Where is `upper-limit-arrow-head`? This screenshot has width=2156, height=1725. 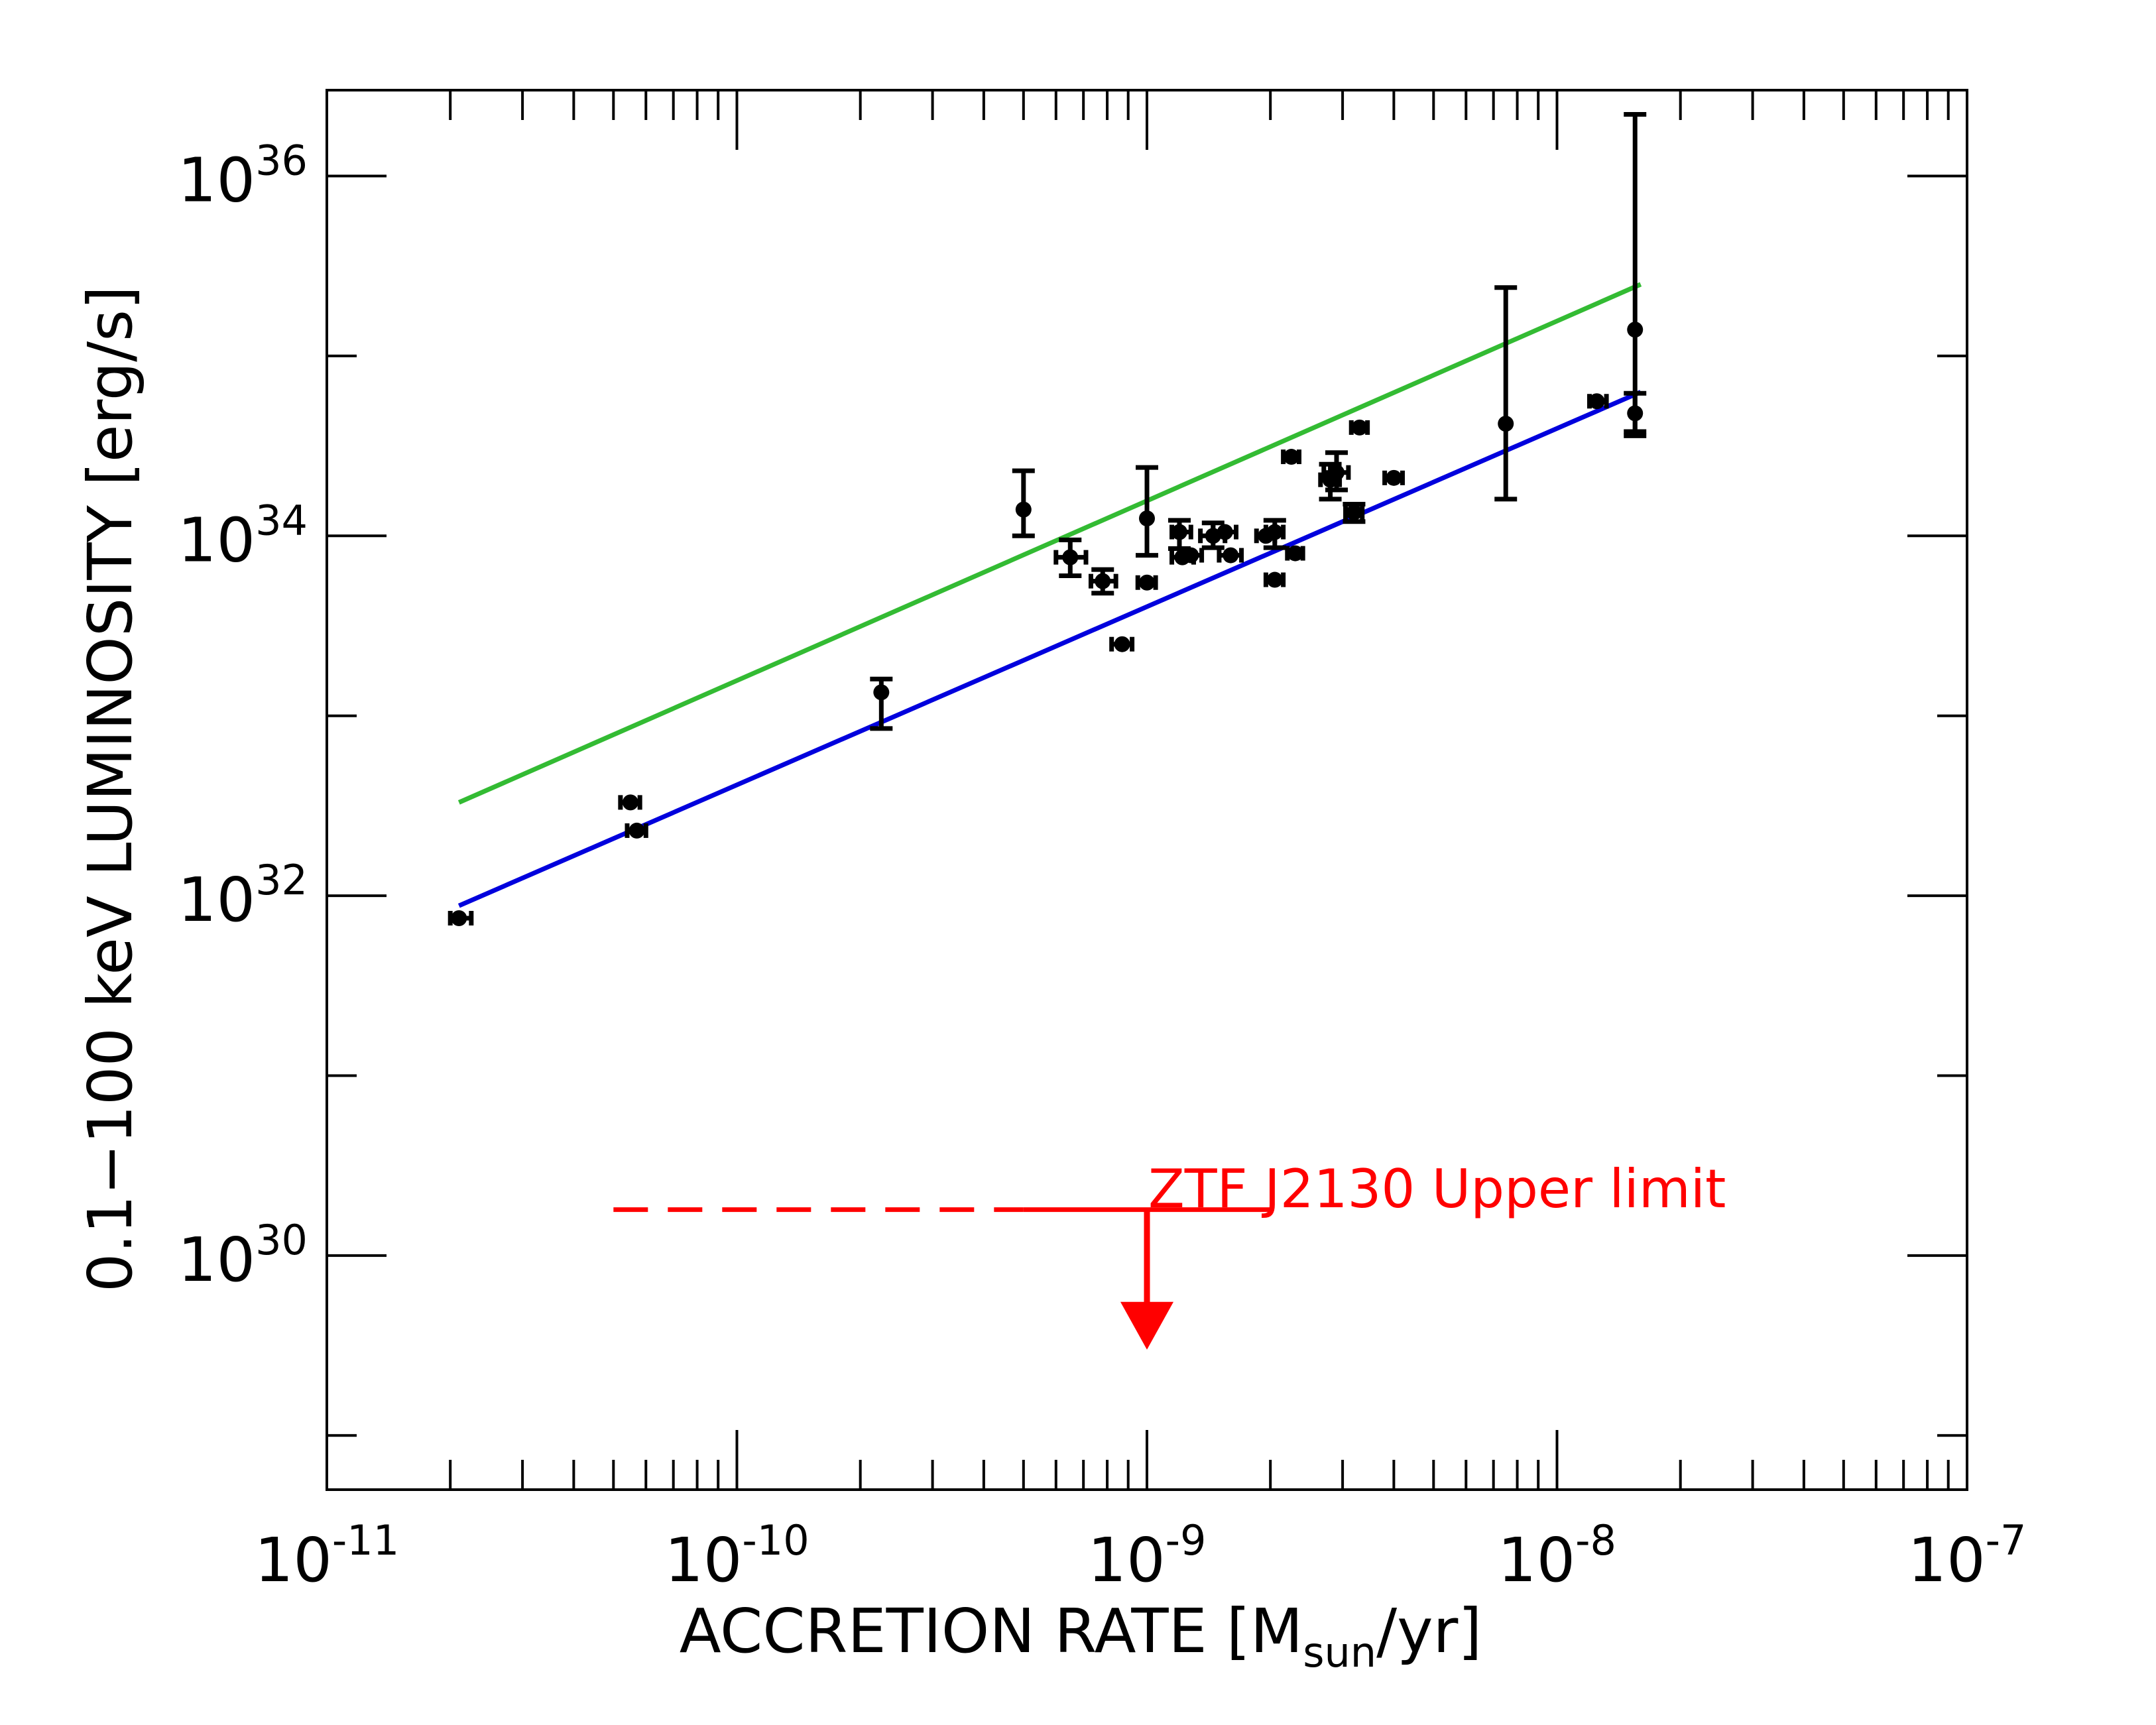
upper-limit-arrow-head is located at coordinates (1146, 1325).